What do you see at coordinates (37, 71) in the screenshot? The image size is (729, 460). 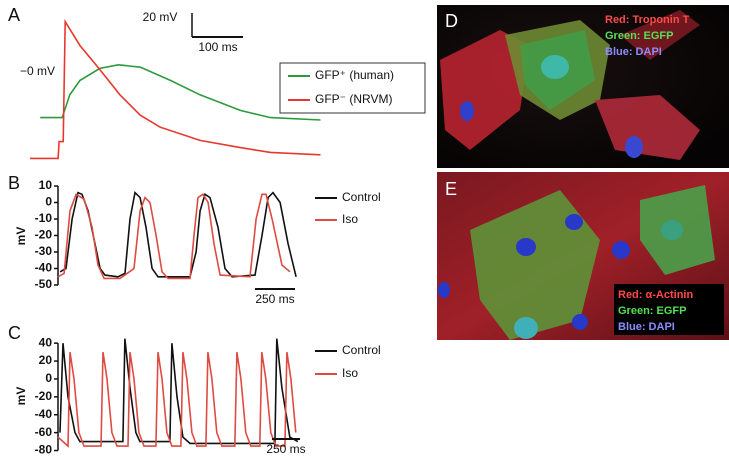 I see `zero-label: −0 mV` at bounding box center [37, 71].